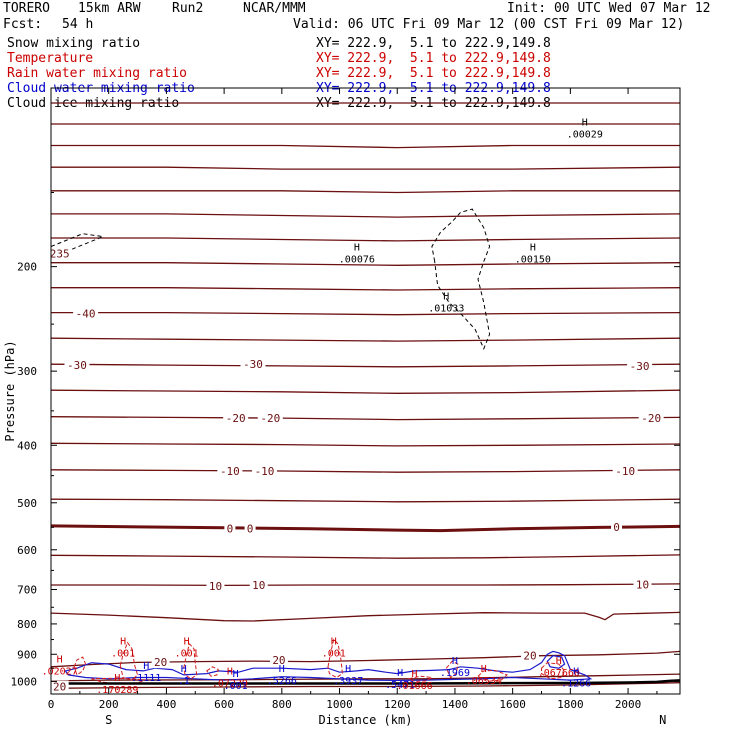 This screenshot has width=740, height=740. I want to click on header-fcst-label: Fcst:, so click(23, 24).